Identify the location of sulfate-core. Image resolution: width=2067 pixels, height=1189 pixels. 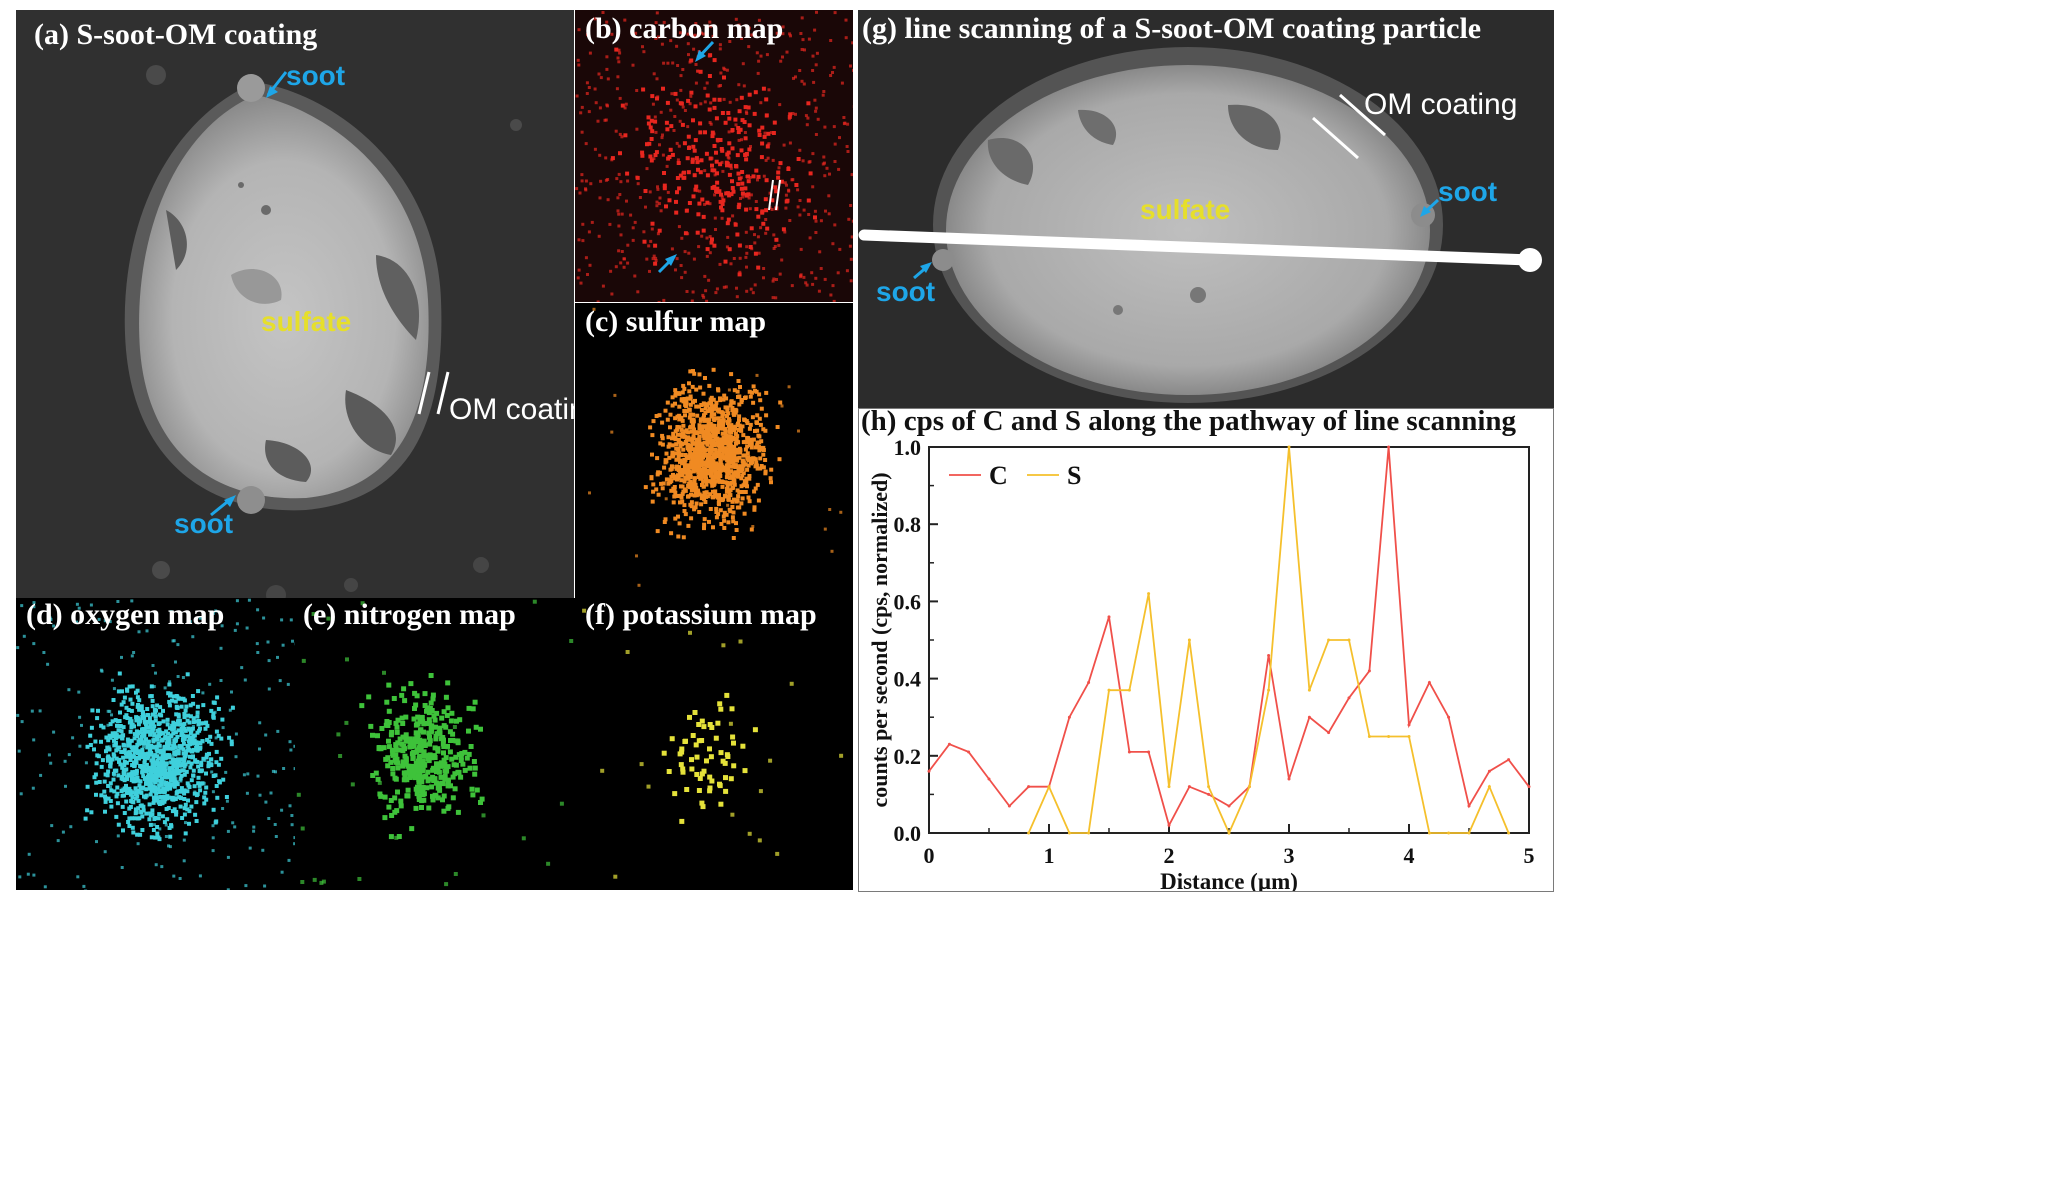
(1188, 230).